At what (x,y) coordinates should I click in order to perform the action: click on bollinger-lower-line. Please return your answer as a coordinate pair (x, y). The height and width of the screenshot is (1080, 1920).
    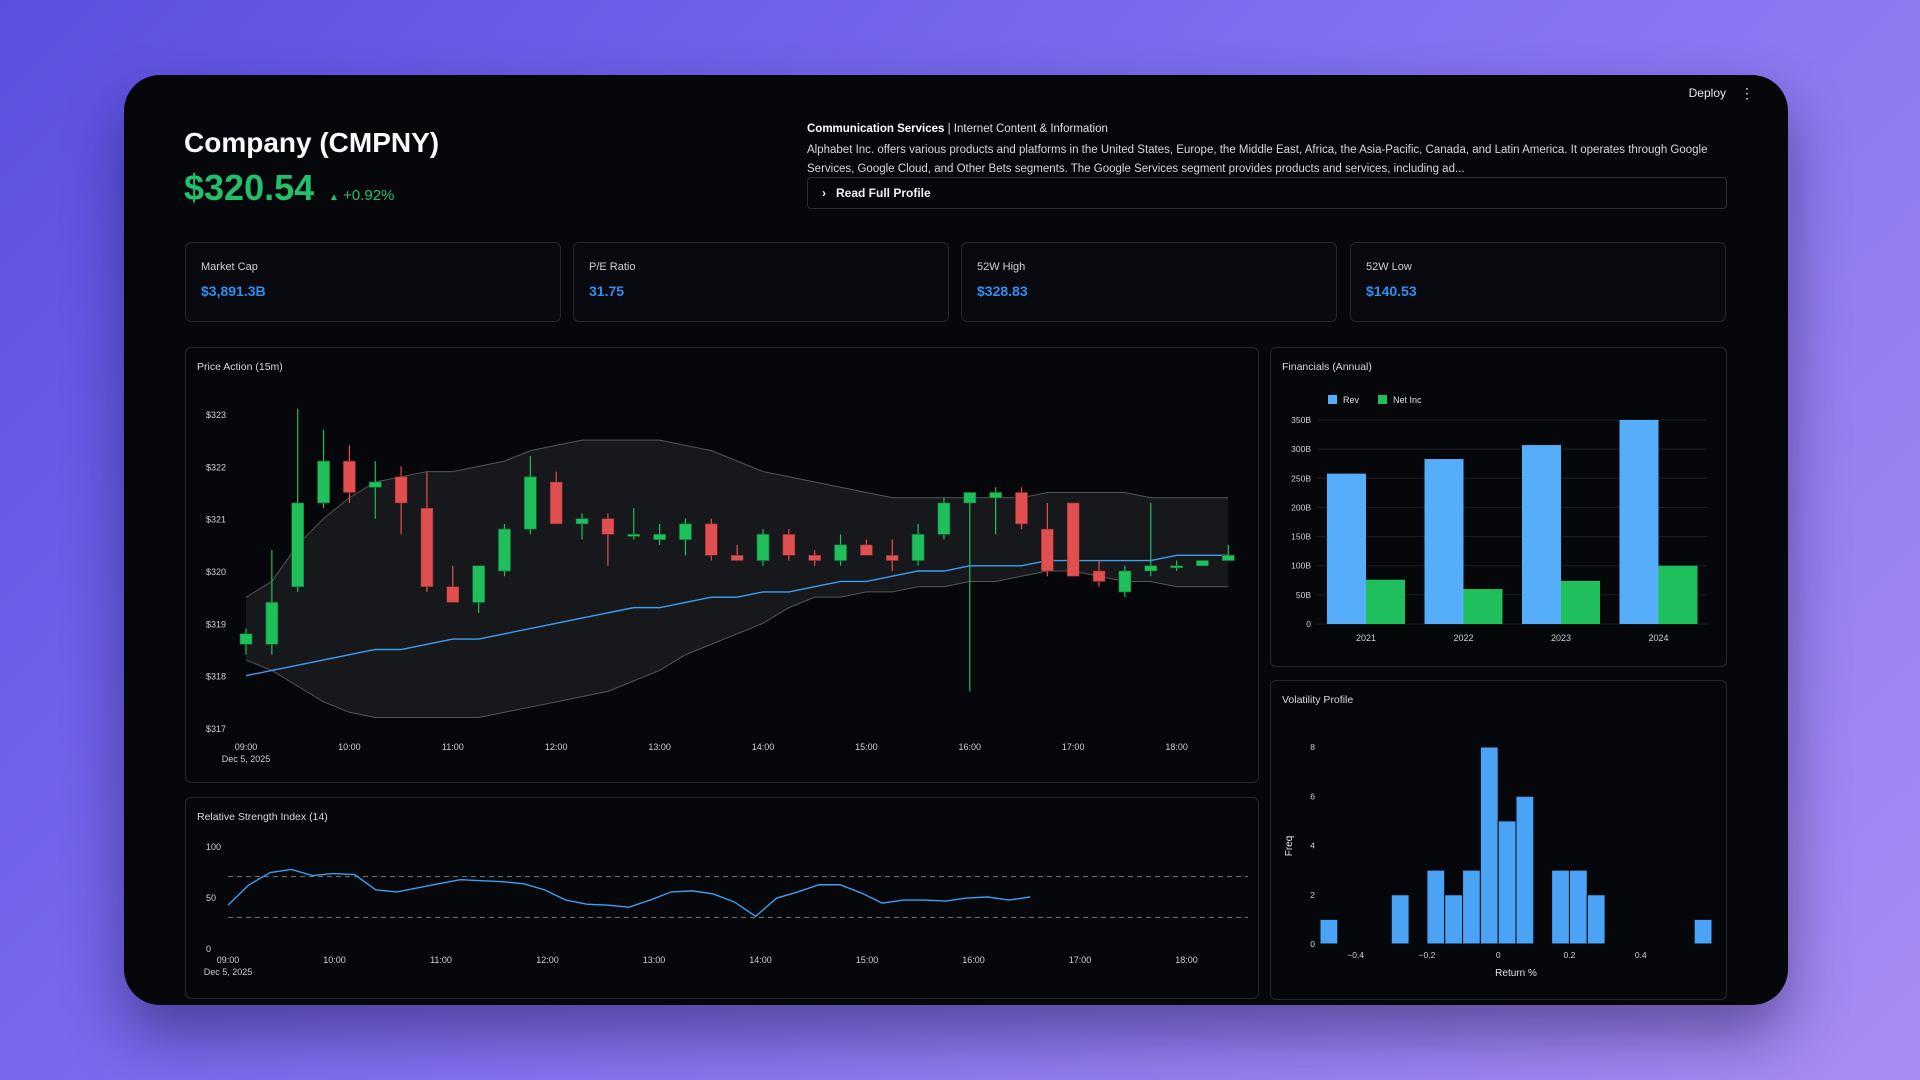
    Looking at the image, I should click on (737, 644).